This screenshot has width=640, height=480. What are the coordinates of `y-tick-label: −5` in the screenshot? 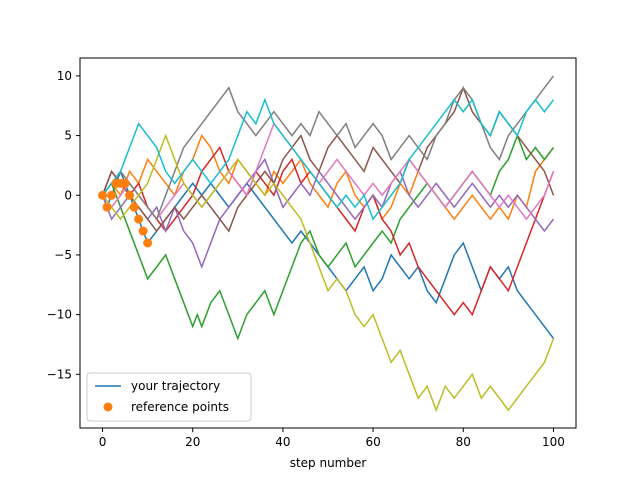 It's located at (63, 255).